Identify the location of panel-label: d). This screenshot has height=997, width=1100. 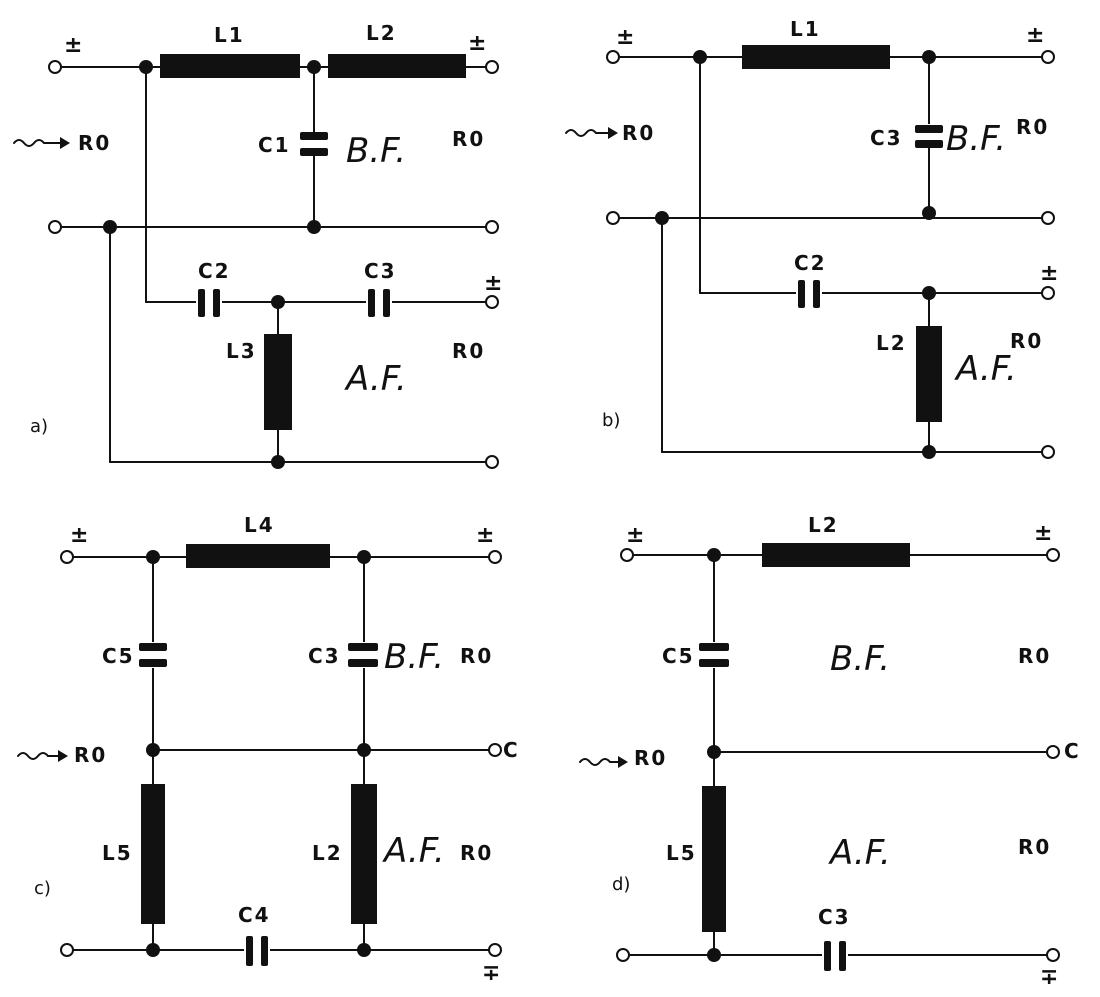
(621, 884).